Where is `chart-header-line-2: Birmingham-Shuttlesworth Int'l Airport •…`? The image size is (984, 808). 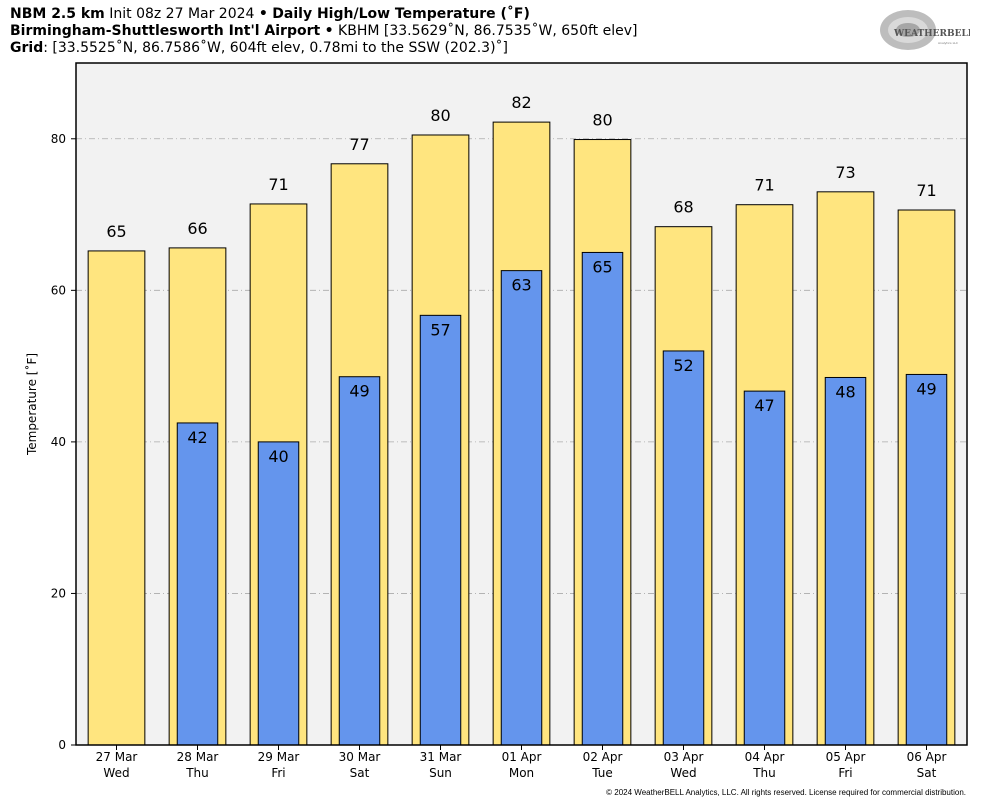 chart-header-line-2: Birmingham-Shuttlesworth Int'l Airport •… is located at coordinates (323, 31).